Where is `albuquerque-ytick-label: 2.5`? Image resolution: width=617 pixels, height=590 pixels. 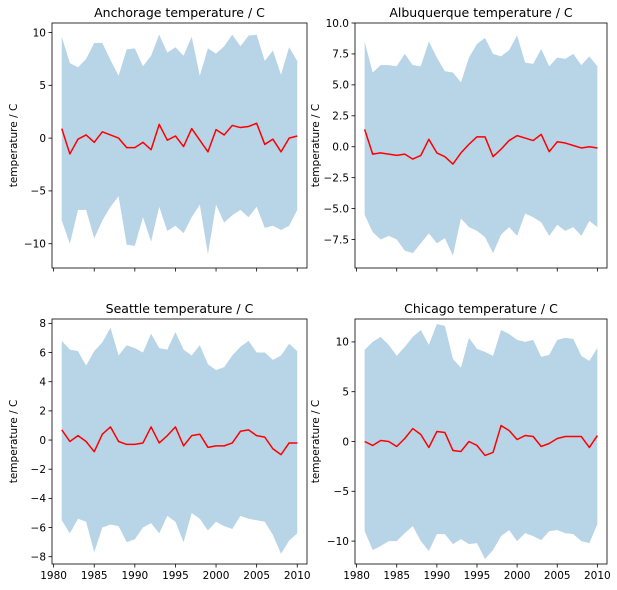 albuquerque-ytick-label: 2.5 is located at coordinates (340, 117).